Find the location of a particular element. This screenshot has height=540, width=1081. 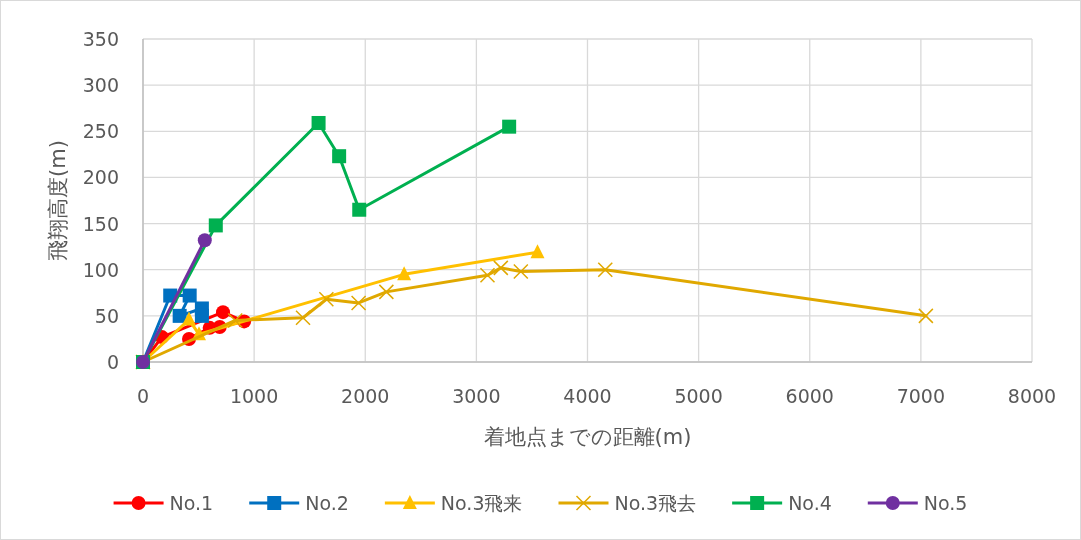

y-tick-label: 200 is located at coordinates (100, 177).